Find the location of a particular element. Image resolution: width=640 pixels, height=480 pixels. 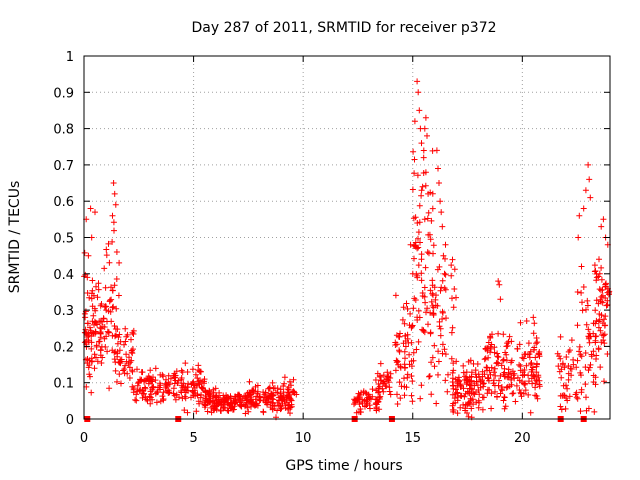

y-tick-label: 0.7 is located at coordinates (63, 166).